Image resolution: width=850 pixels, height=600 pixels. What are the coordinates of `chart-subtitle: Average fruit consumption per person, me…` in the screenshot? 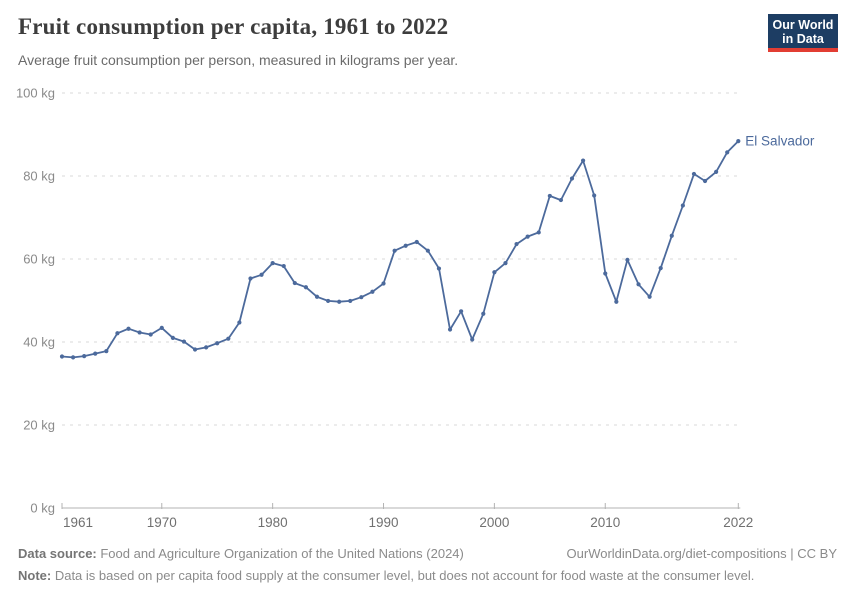 It's located at (238, 60).